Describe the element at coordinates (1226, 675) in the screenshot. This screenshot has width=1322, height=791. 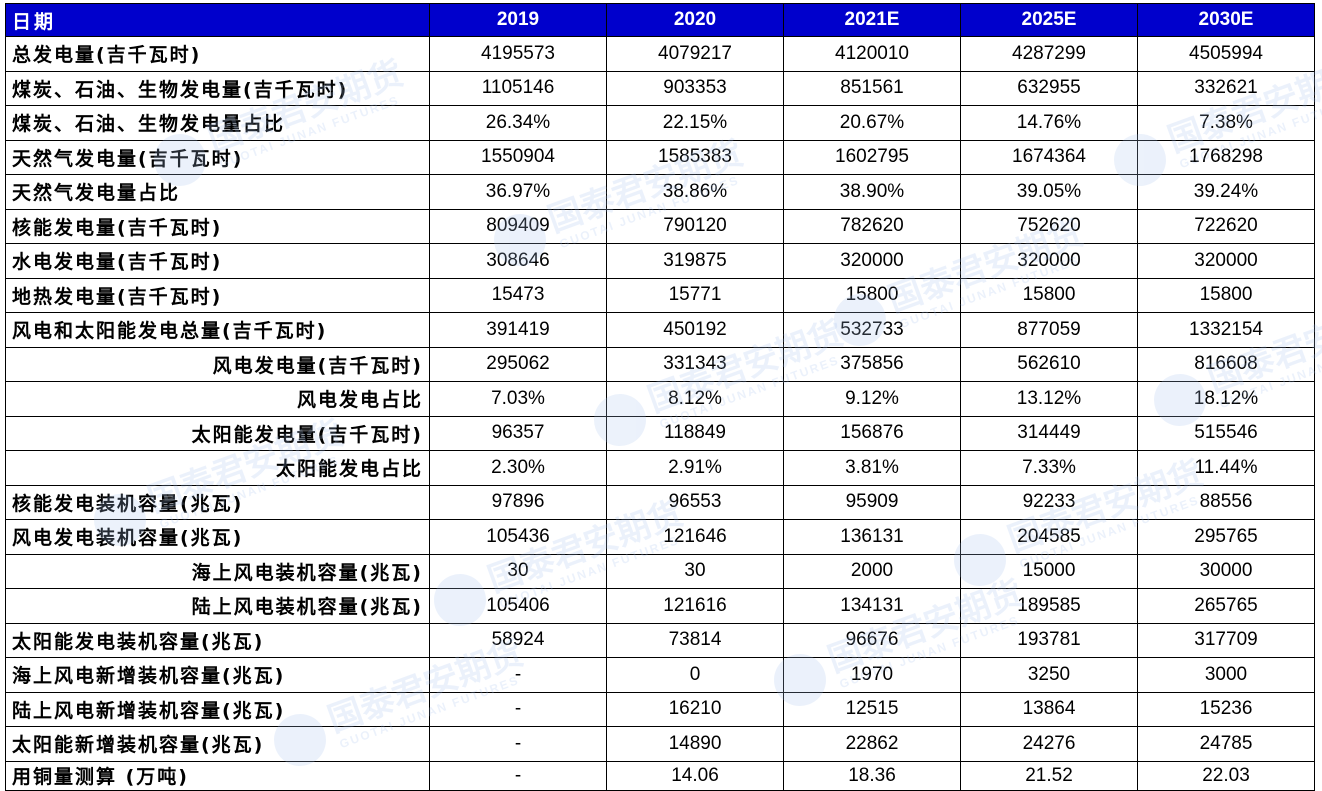
I see `table-cell: 3000` at that location.